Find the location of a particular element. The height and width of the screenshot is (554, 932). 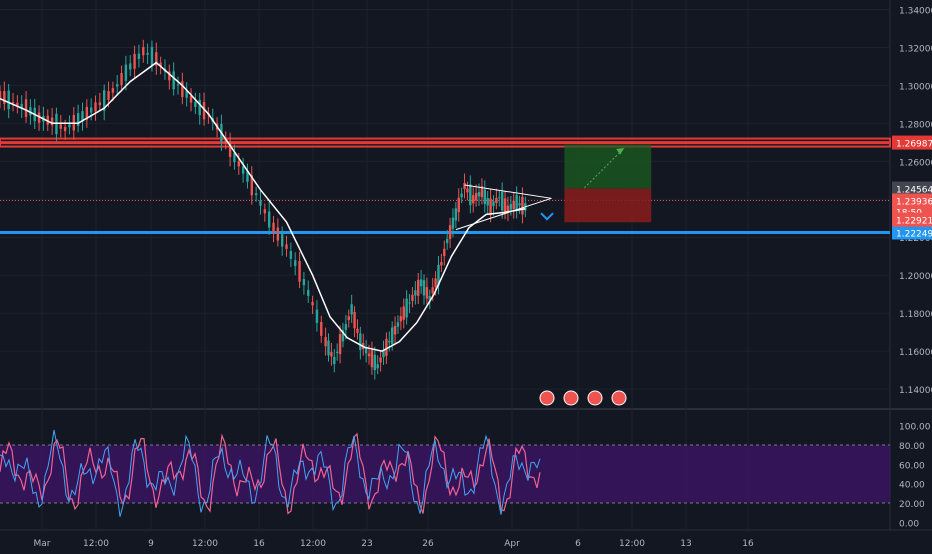

triangle-lower-trendline is located at coordinates (503, 214).